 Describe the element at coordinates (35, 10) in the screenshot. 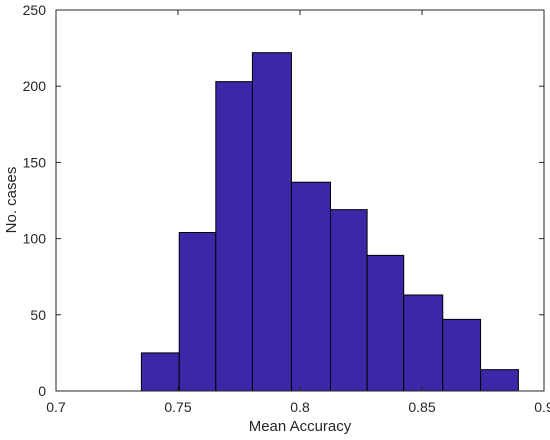

I see `y-tick-label-6: 250` at that location.